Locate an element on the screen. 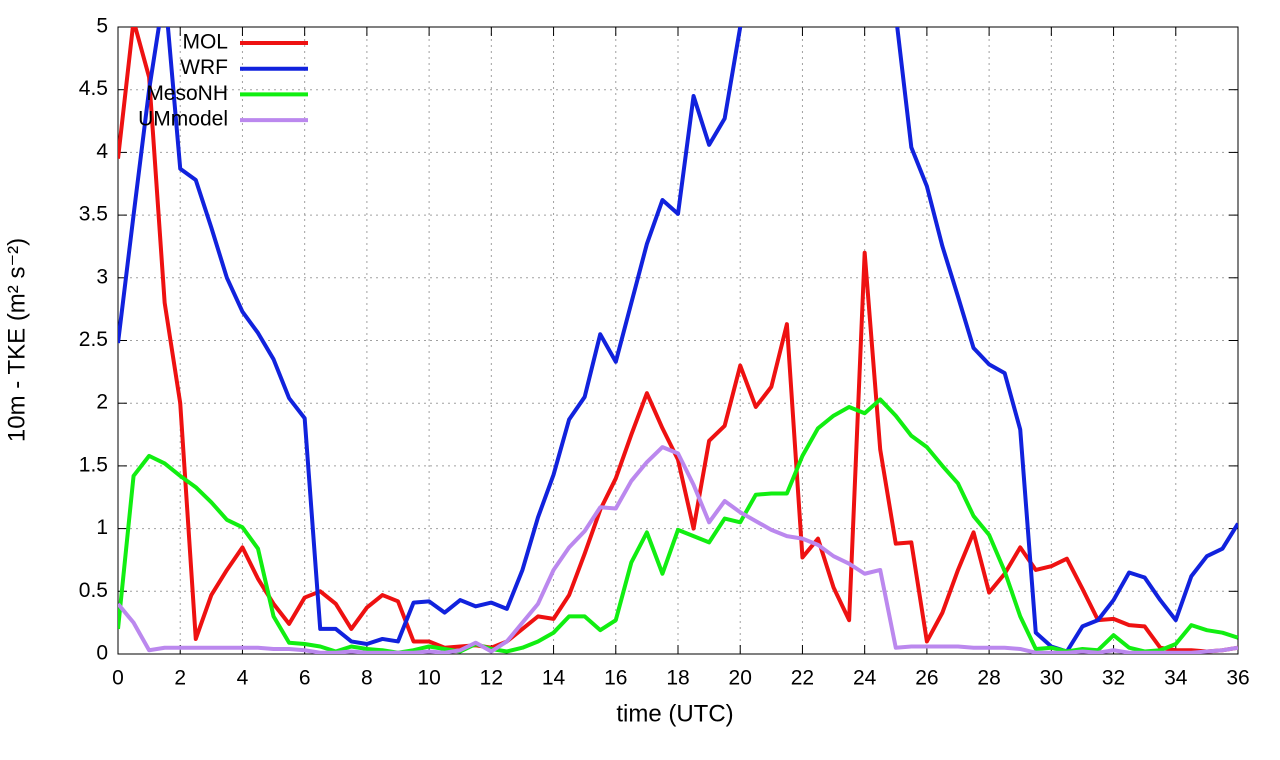 This screenshot has height=760, width=1280. y-tick-label: 5 is located at coordinates (102, 26).